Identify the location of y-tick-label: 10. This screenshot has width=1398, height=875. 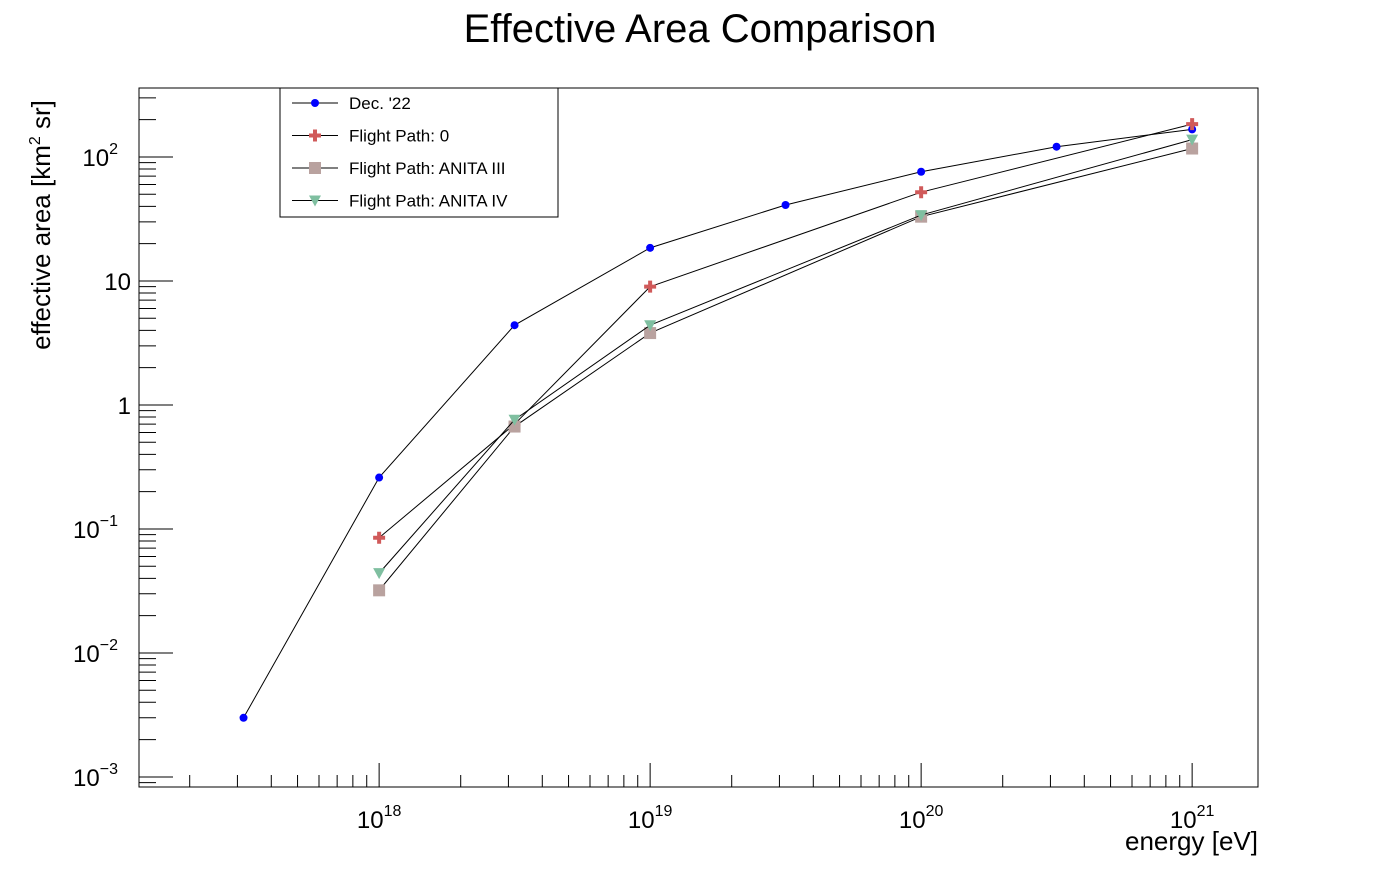
(117, 282).